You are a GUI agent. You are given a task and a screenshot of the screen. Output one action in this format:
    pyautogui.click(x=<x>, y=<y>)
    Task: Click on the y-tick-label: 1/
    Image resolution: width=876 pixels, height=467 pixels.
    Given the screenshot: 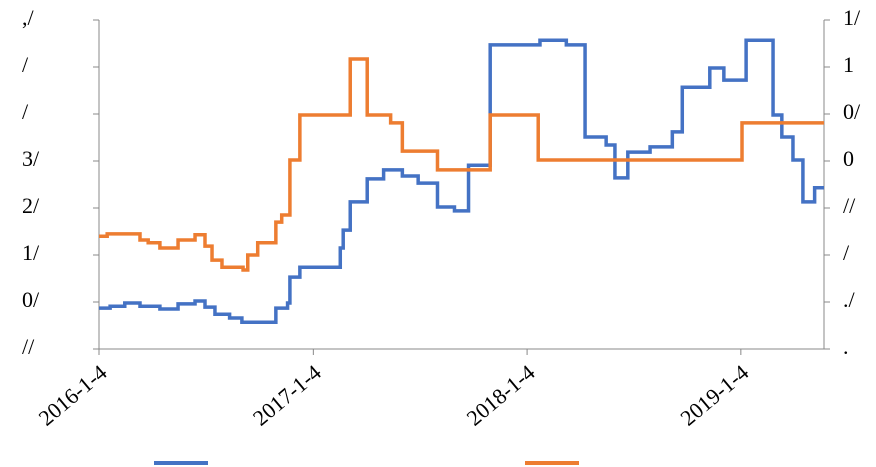 What is the action you would take?
    pyautogui.click(x=31, y=252)
    